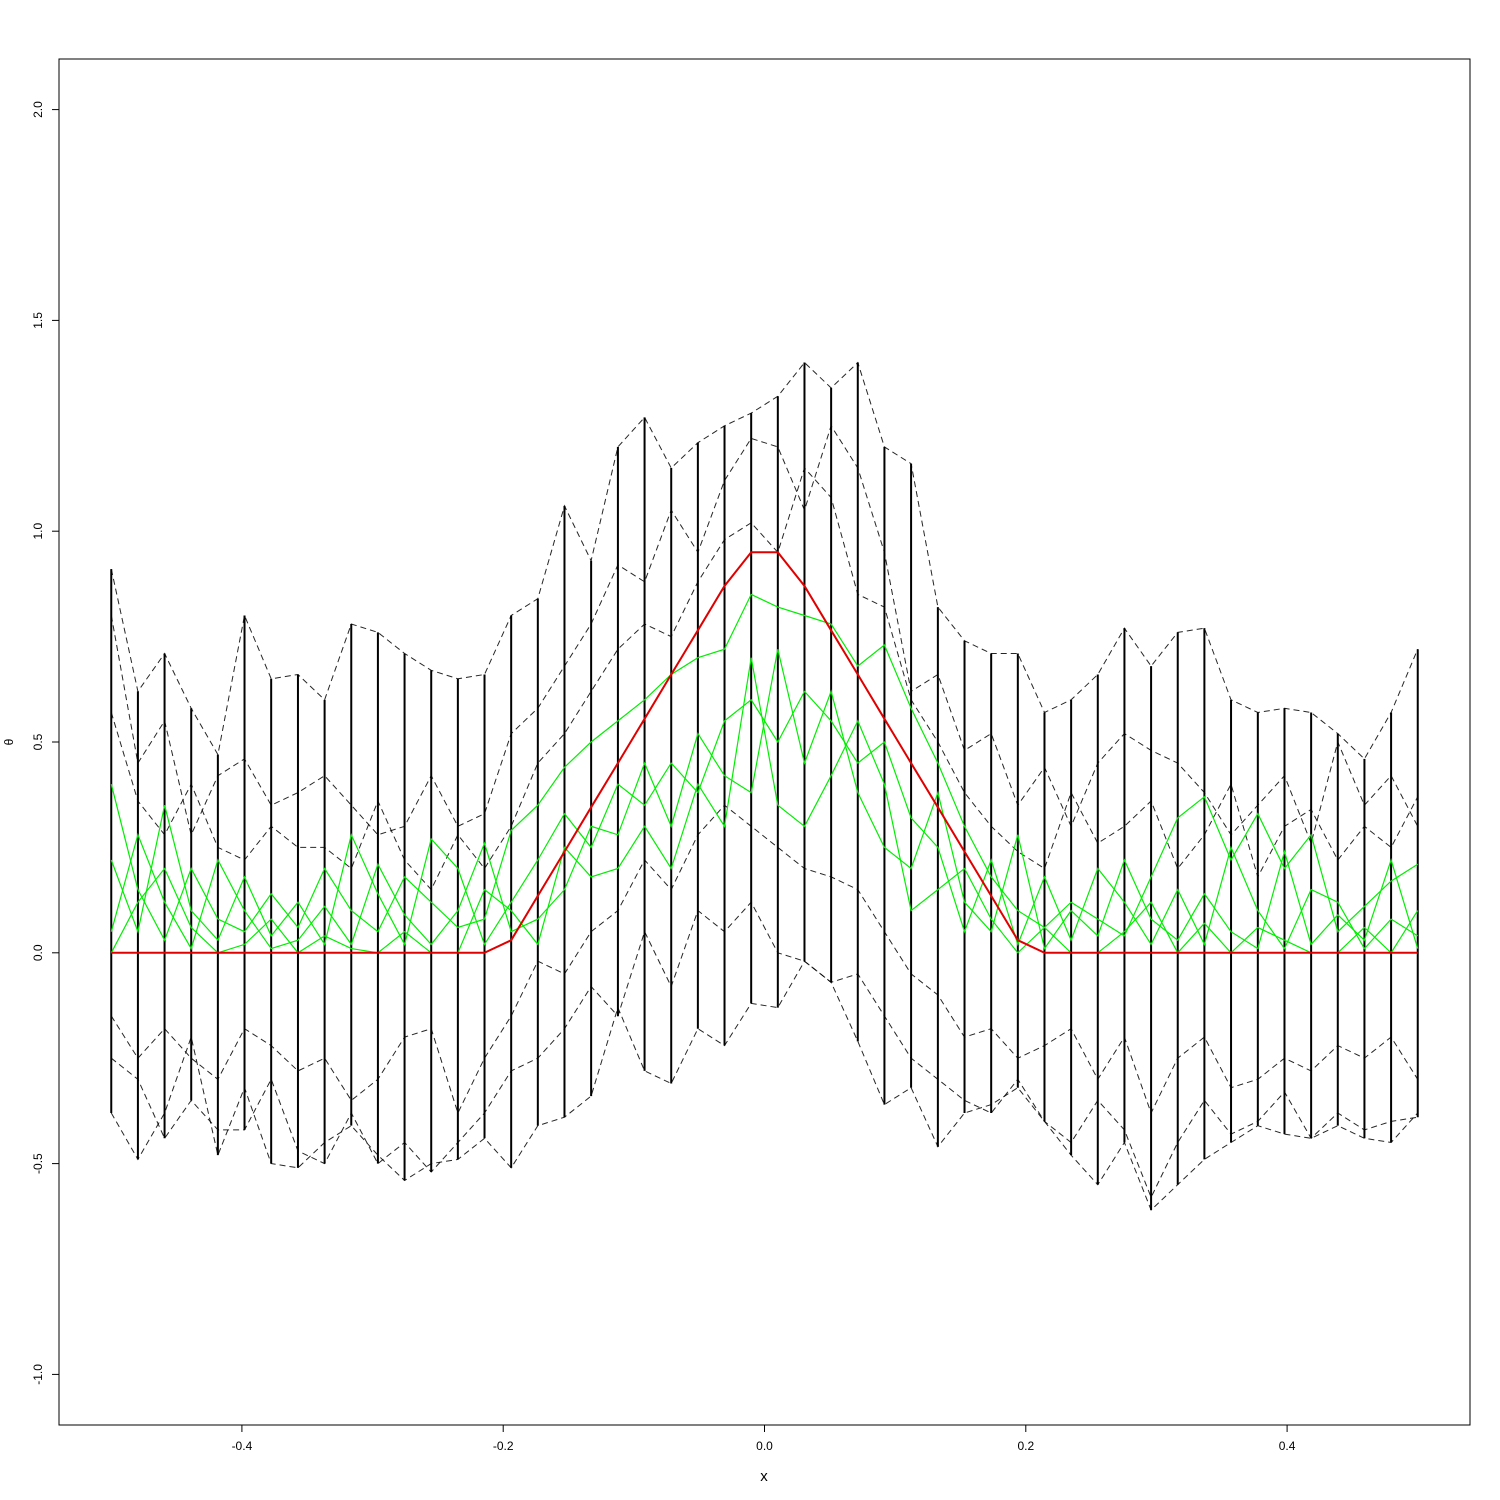  Describe the element at coordinates (38, 109) in the screenshot. I see `y-tick-label: 2.0` at that location.